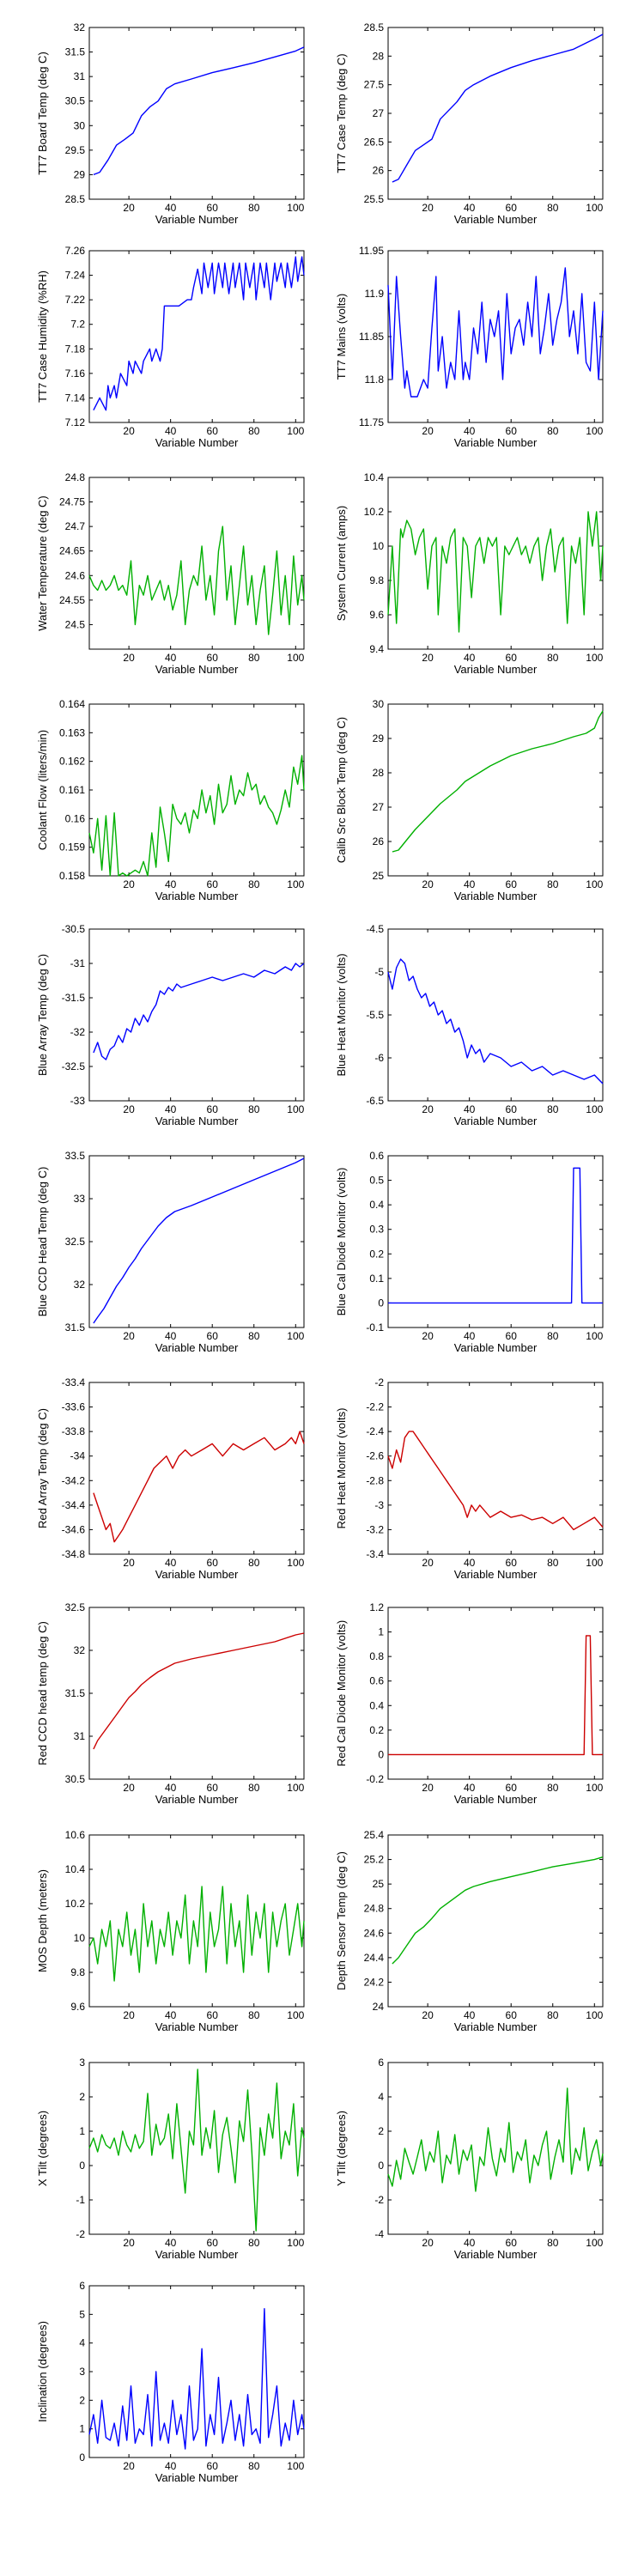 The width and height of the screenshot is (644, 2576). What do you see at coordinates (197, 563) in the screenshot?
I see `chart-5-axes-box` at bounding box center [197, 563].